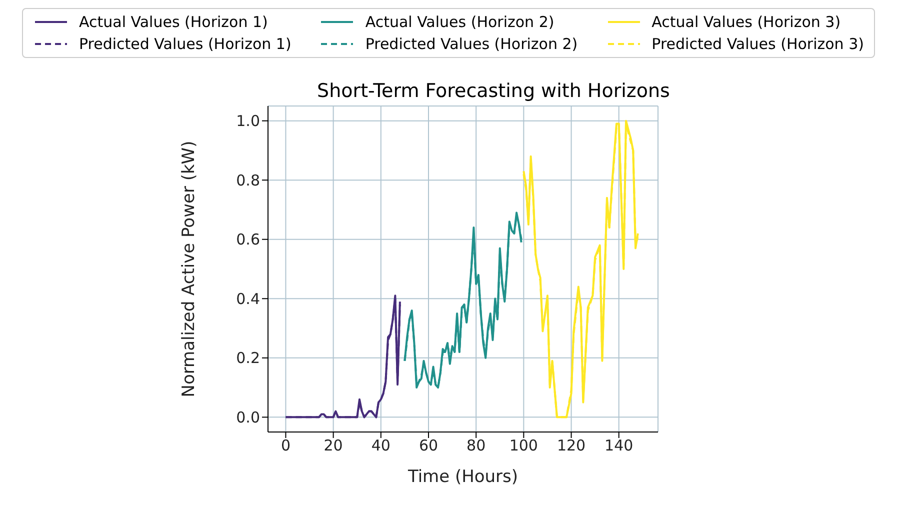 This screenshot has width=897, height=510. Describe the element at coordinates (523, 445) in the screenshot. I see `x-tick-label: 100` at that location.